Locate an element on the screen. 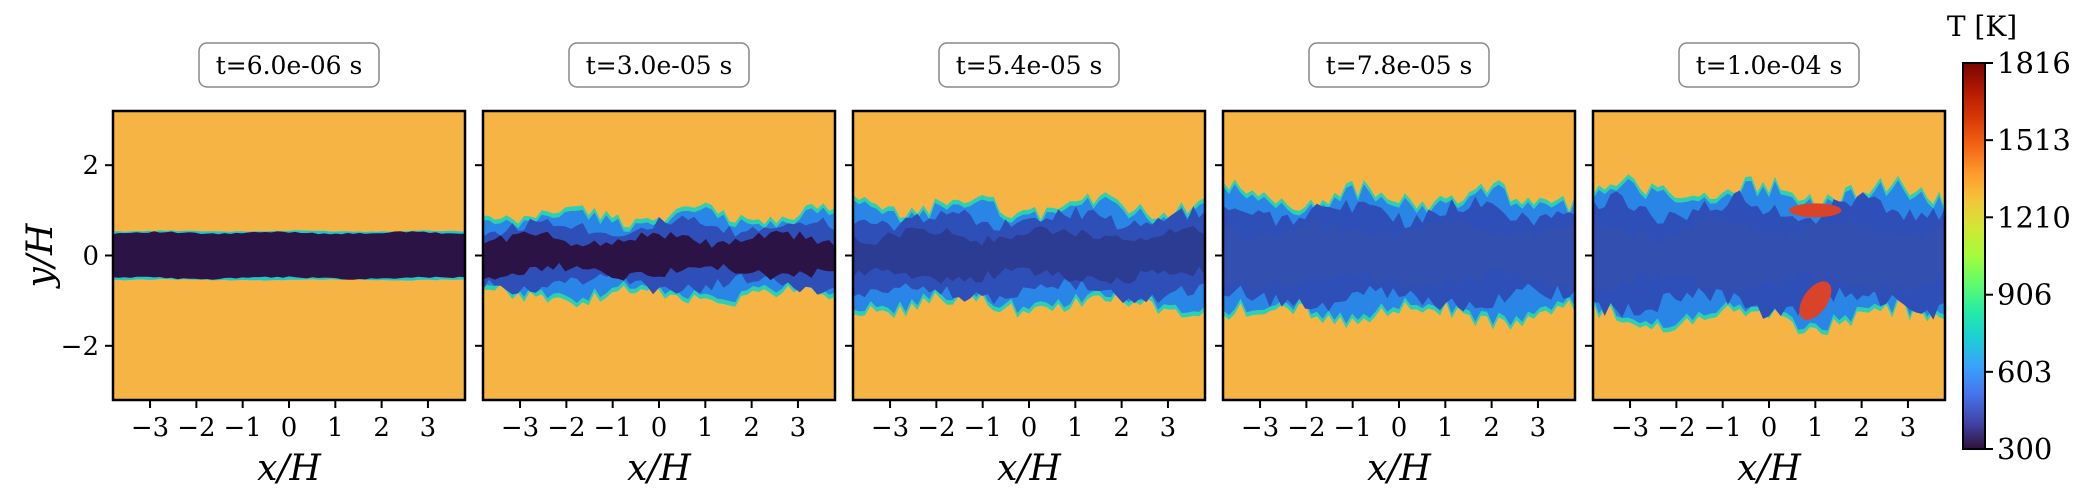 This screenshot has height=502, width=2075. ignition-kernel-upper is located at coordinates (1815, 210).